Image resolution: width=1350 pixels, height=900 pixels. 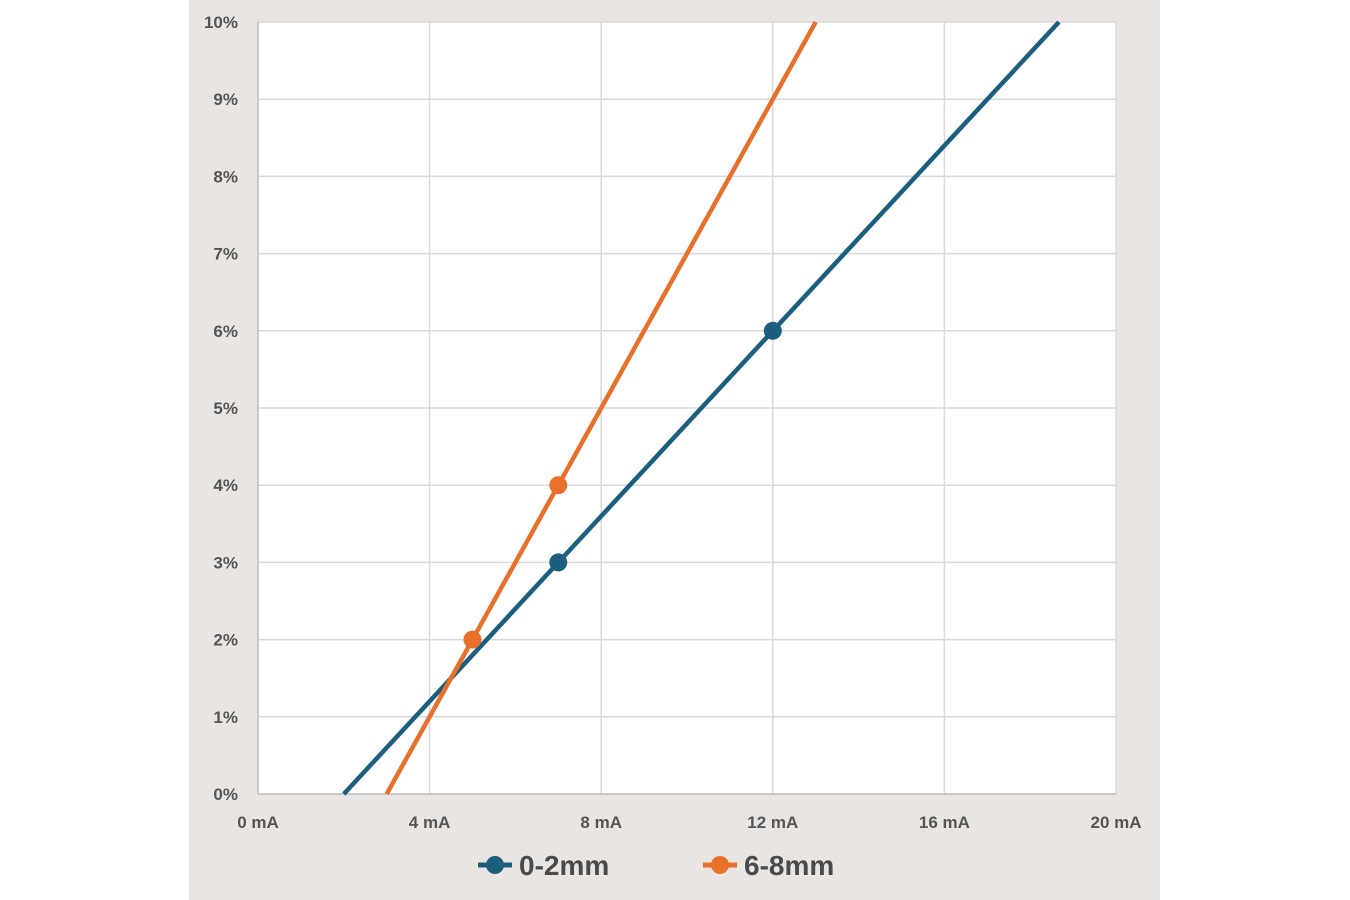 I want to click on y-tick-label: 2%, so click(x=225, y=640).